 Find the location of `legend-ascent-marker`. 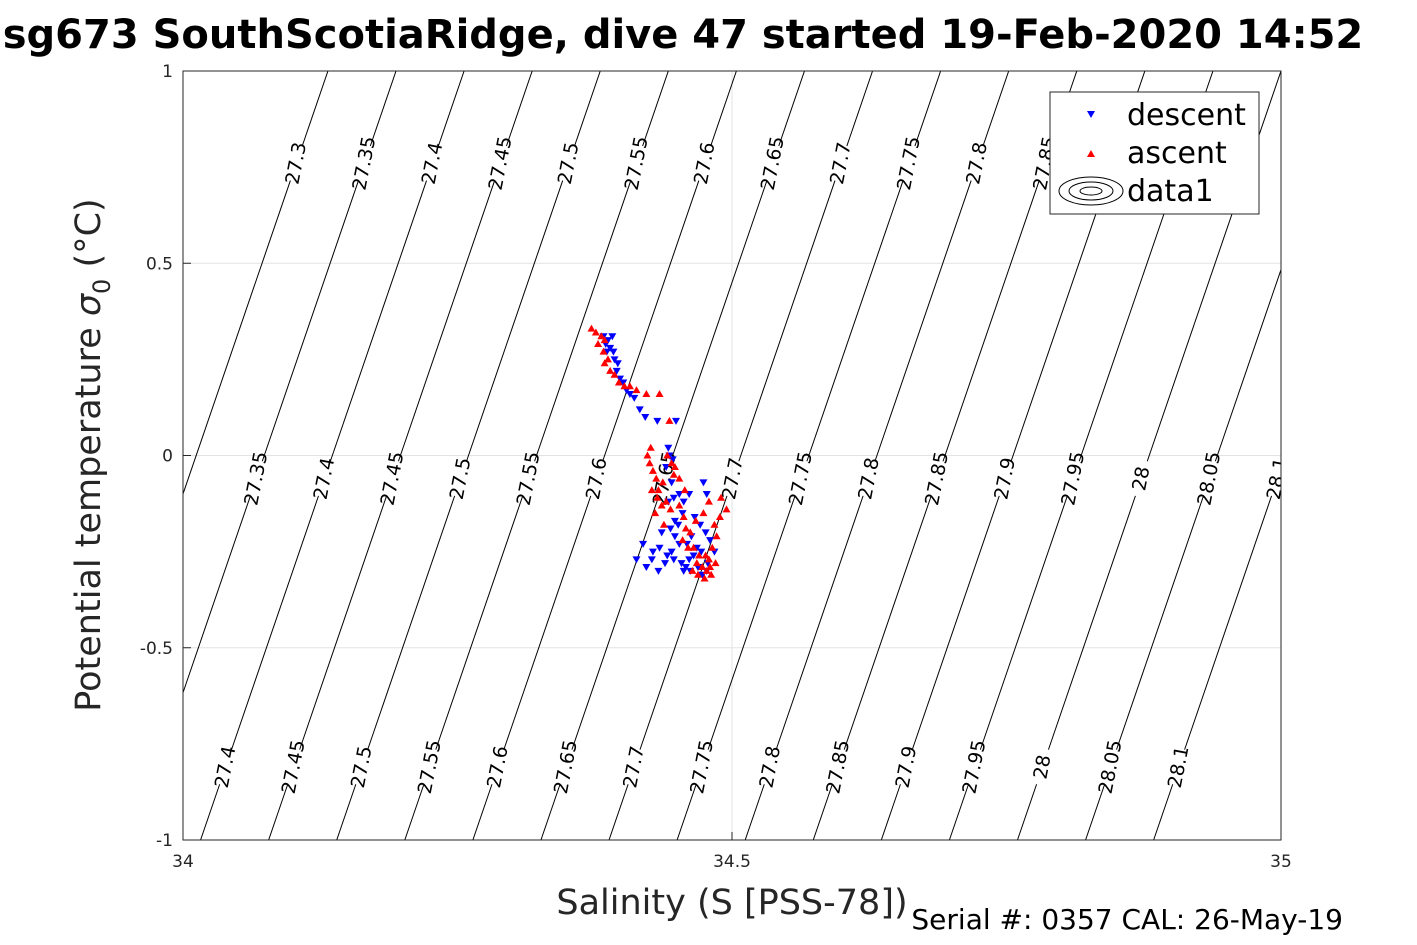

legend-ascent-marker is located at coordinates (1091, 153).